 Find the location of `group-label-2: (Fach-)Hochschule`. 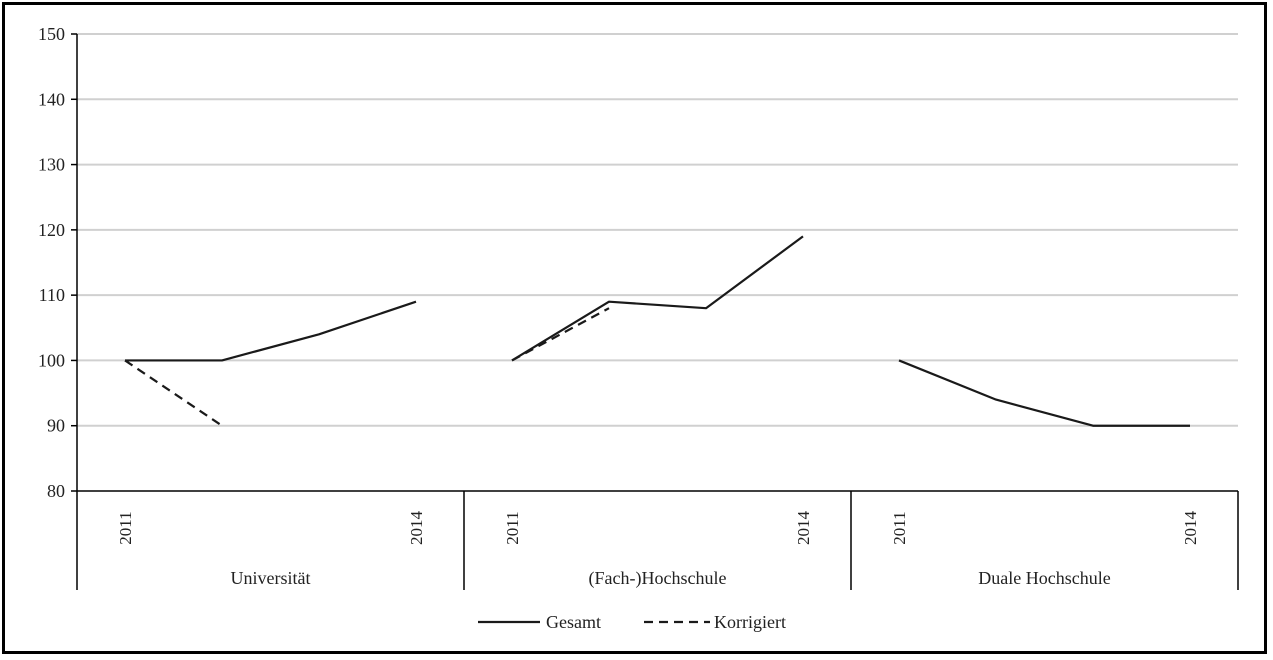

group-label-2: (Fach-)Hochschule is located at coordinates (658, 578).